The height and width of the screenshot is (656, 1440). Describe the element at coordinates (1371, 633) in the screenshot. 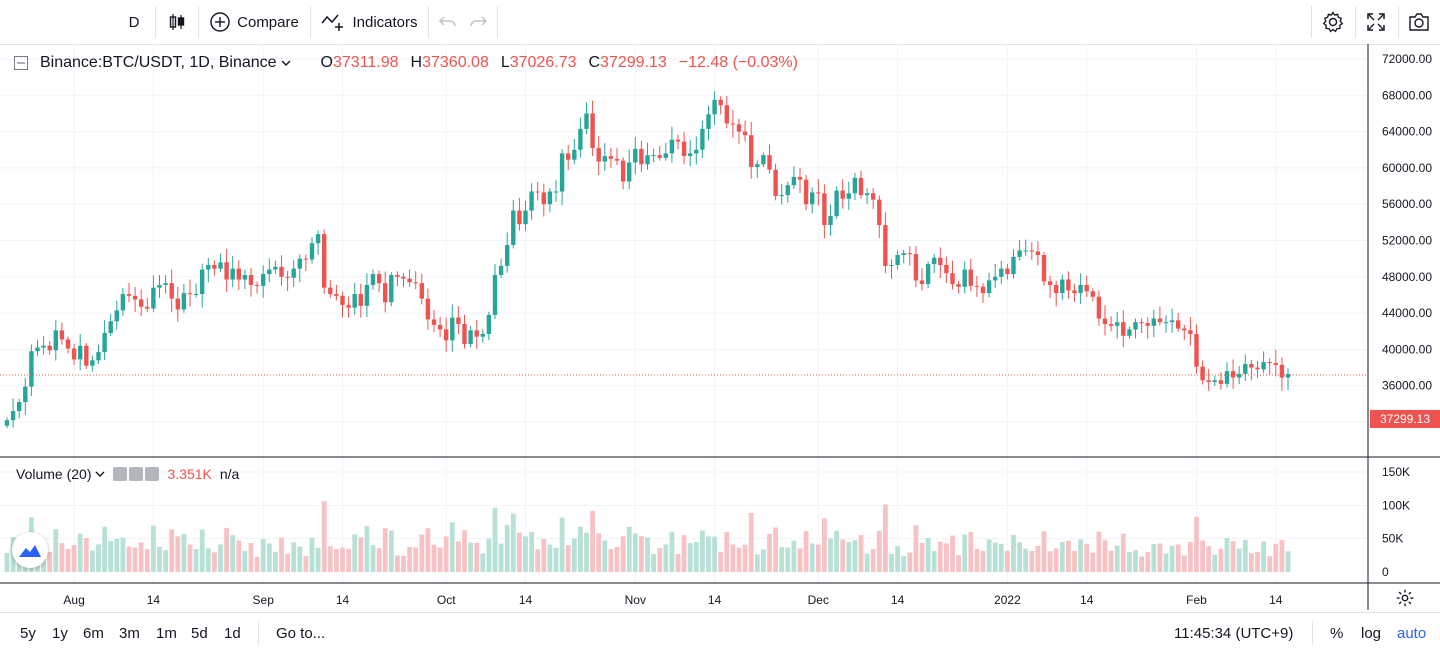

I see `log-toggle: log` at that location.